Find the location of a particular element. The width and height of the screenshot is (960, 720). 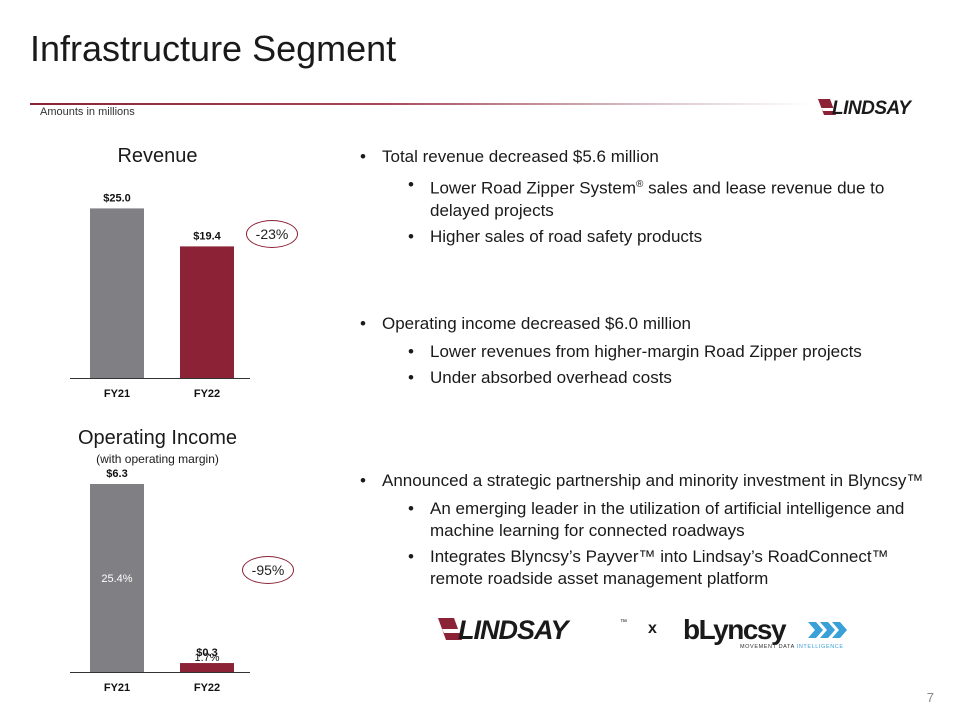

income-change-badge: -95% is located at coordinates (268, 570).